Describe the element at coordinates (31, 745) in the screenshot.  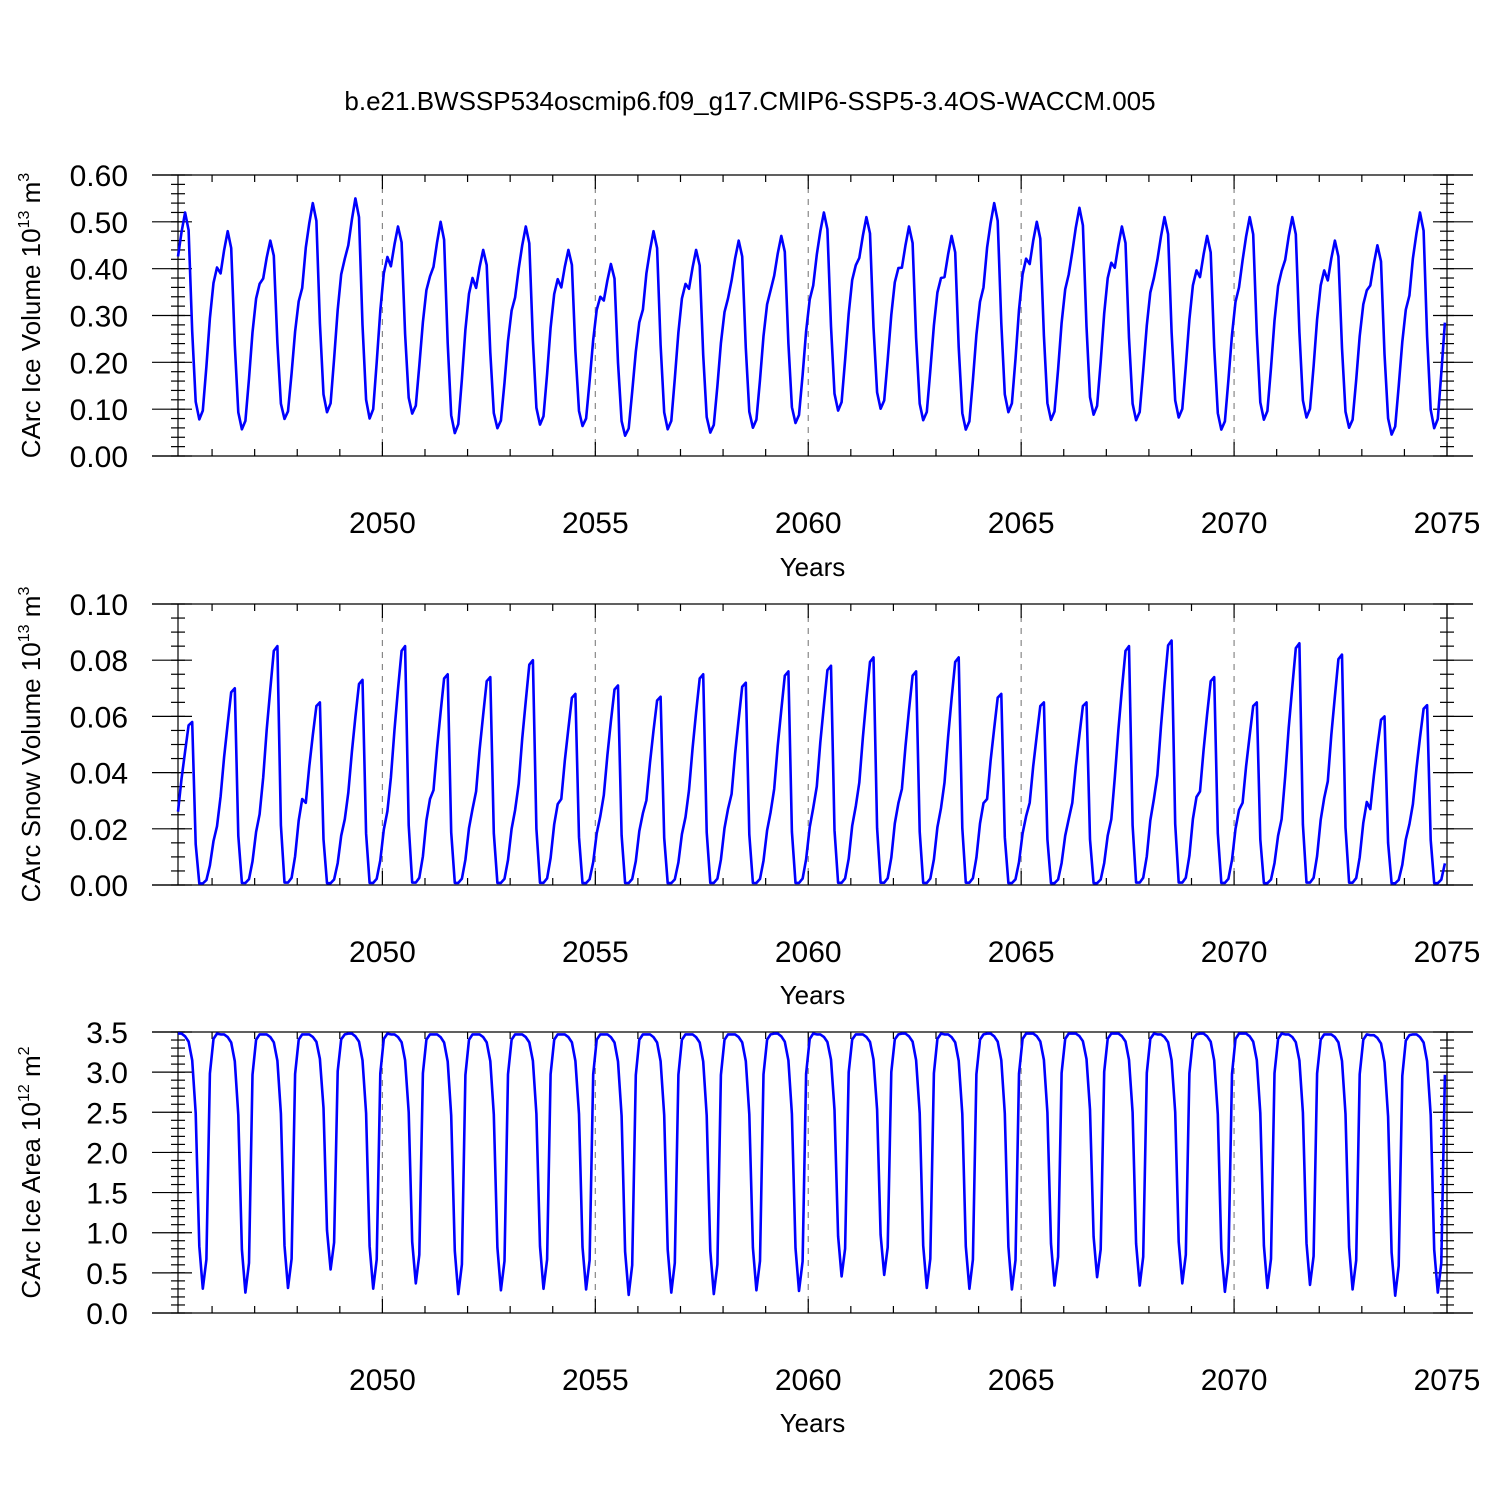
I see `y-axis-label: CArc Snow Volume 1013 m3` at that location.